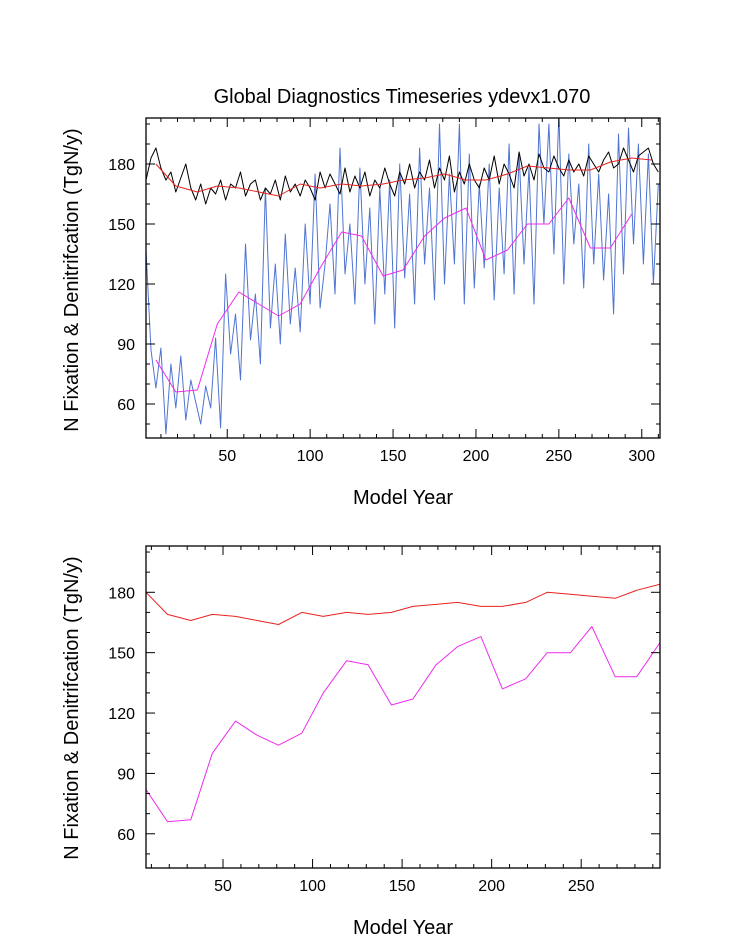 The image size is (733, 945). Describe the element at coordinates (403, 928) in the screenshot. I see `bottom-x-axis-label: Model Year` at that location.